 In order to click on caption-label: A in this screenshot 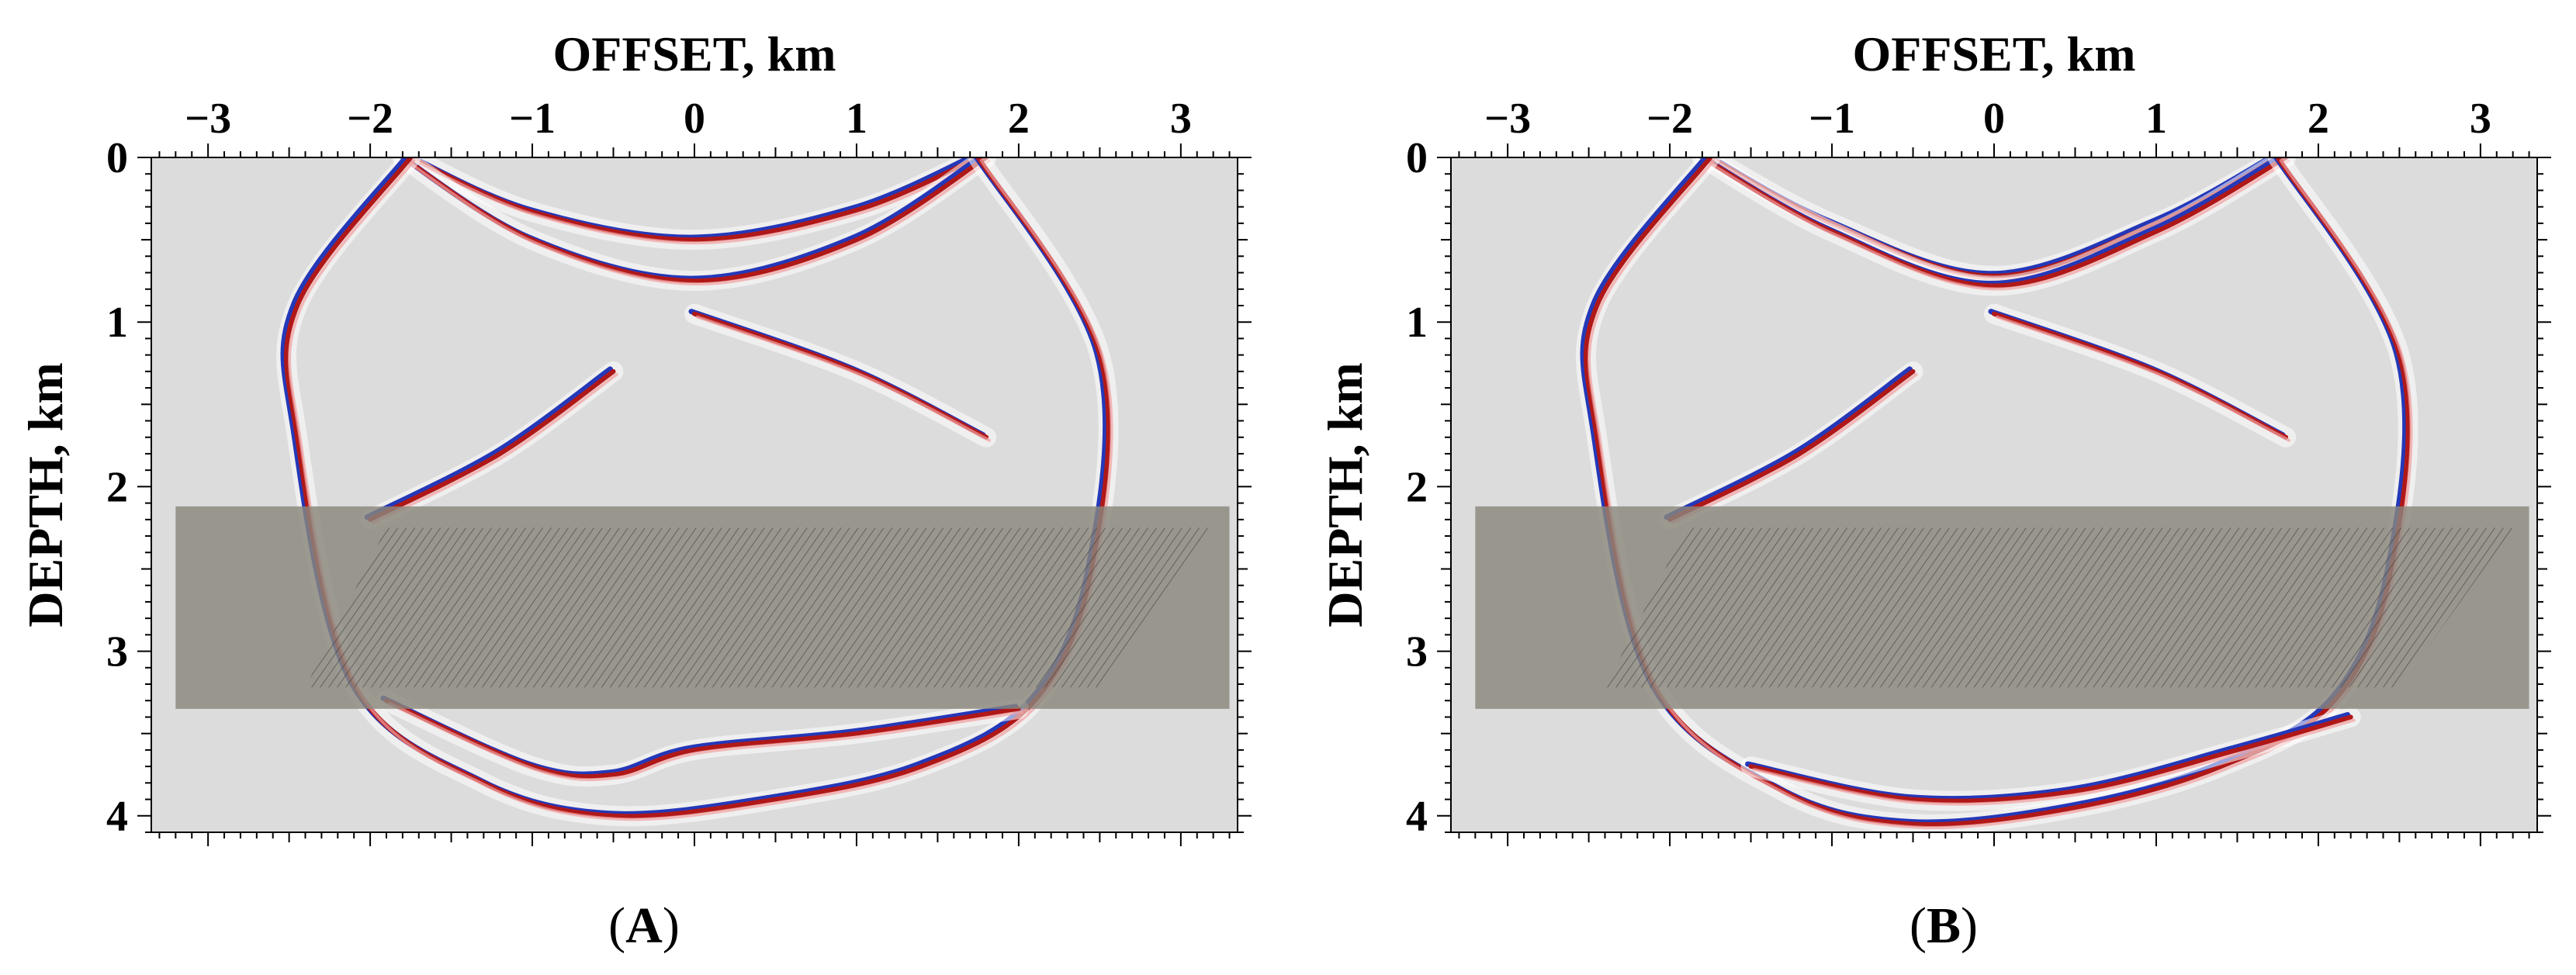, I will do `click(644, 925)`.